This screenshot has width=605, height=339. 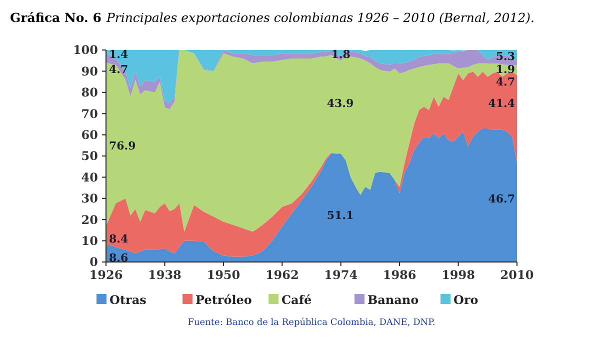 I want to click on y-tick-label: 10, so click(x=89, y=241).